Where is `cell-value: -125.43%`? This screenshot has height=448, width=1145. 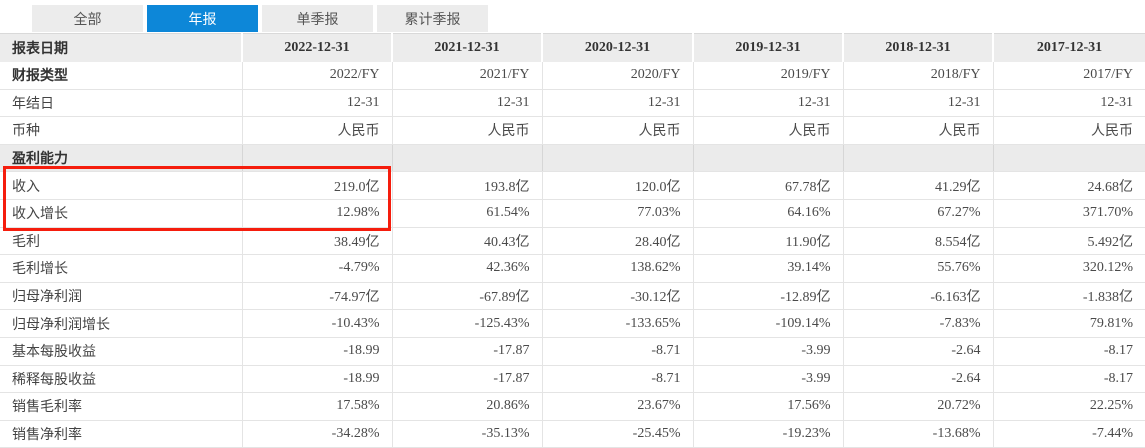 cell-value: -125.43% is located at coordinates (466, 323).